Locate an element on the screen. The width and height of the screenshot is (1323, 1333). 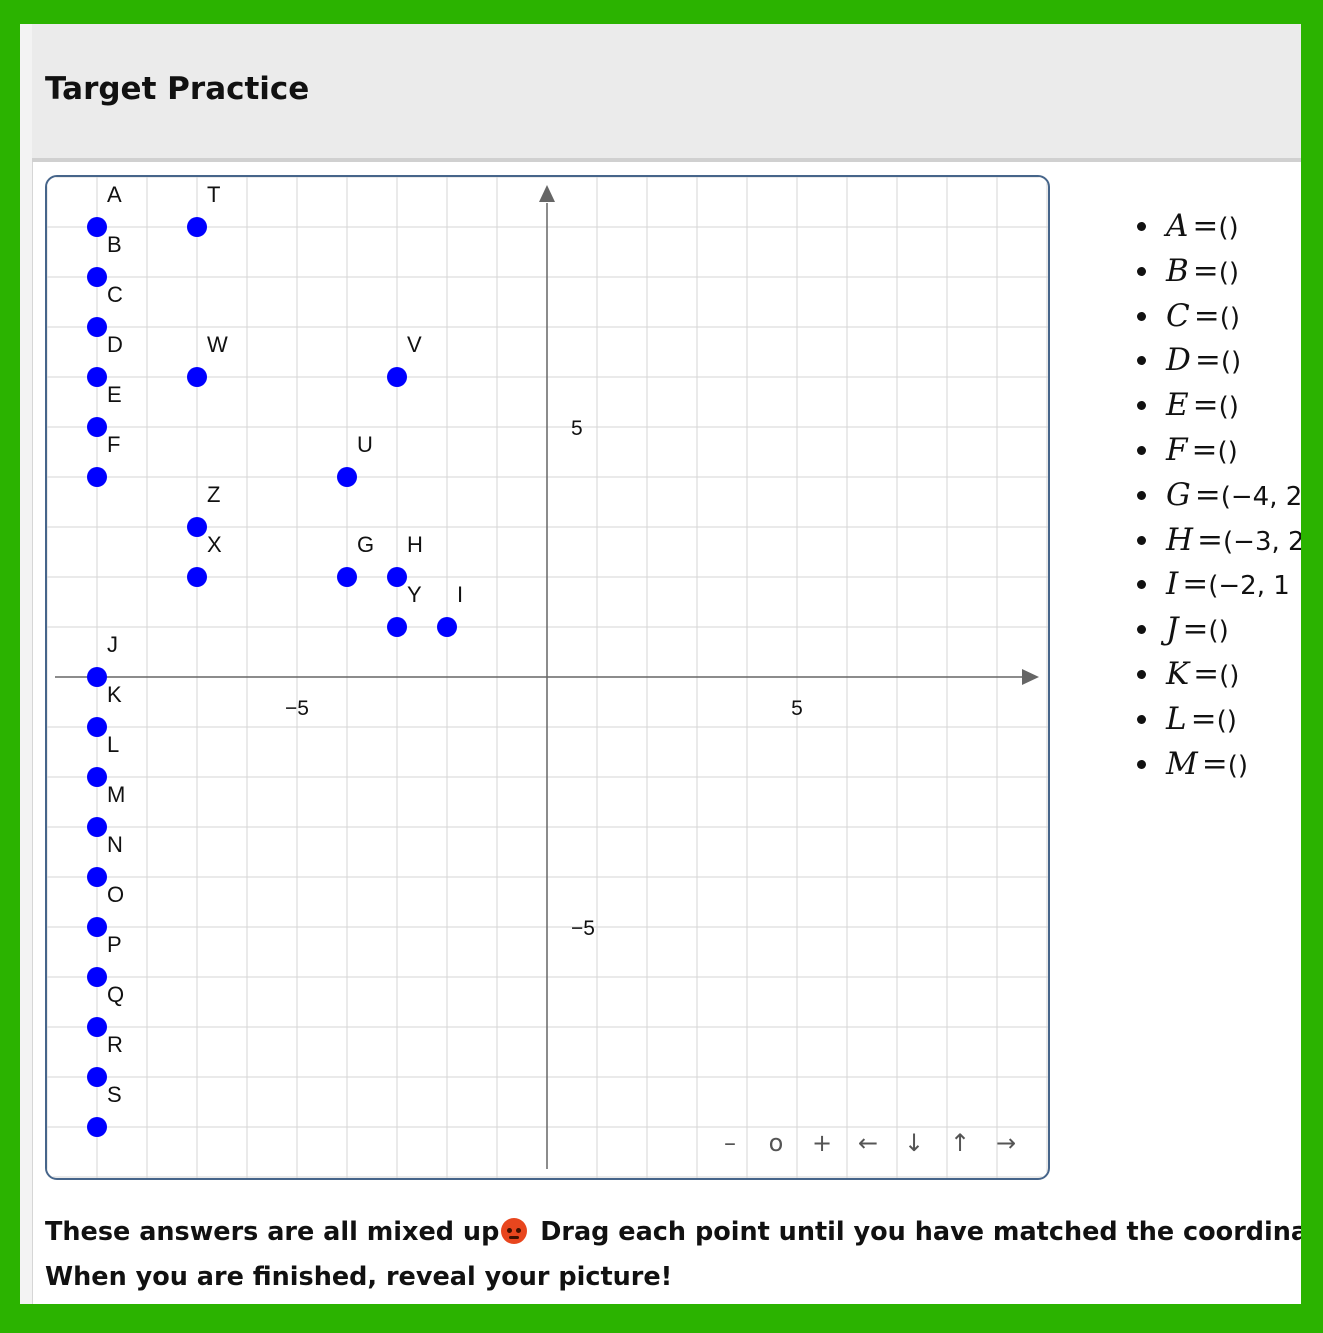
coordinate-item-c: C =() is located at coordinates (1218, 316).